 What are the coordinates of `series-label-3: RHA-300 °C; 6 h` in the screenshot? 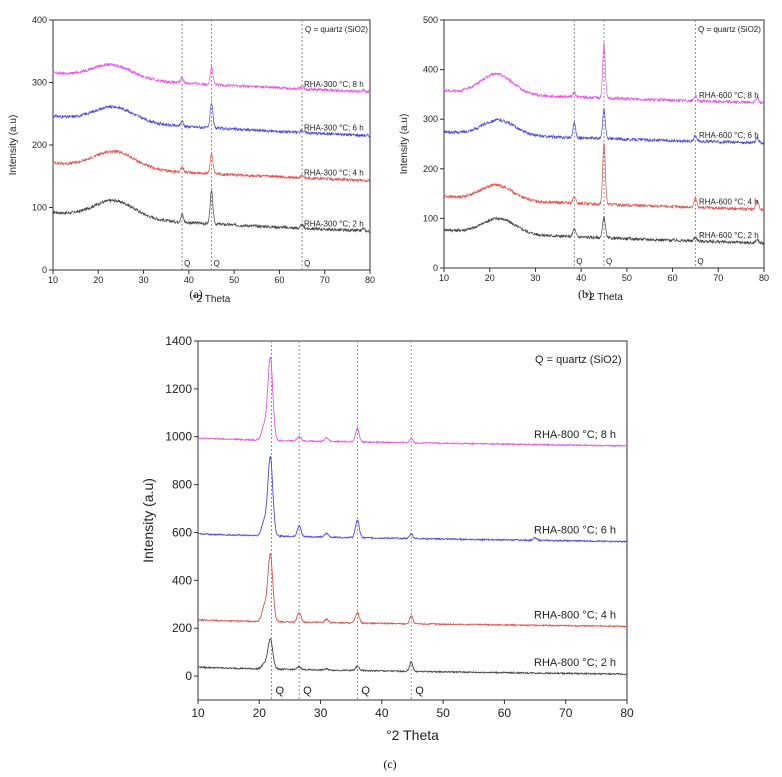 It's located at (334, 128).